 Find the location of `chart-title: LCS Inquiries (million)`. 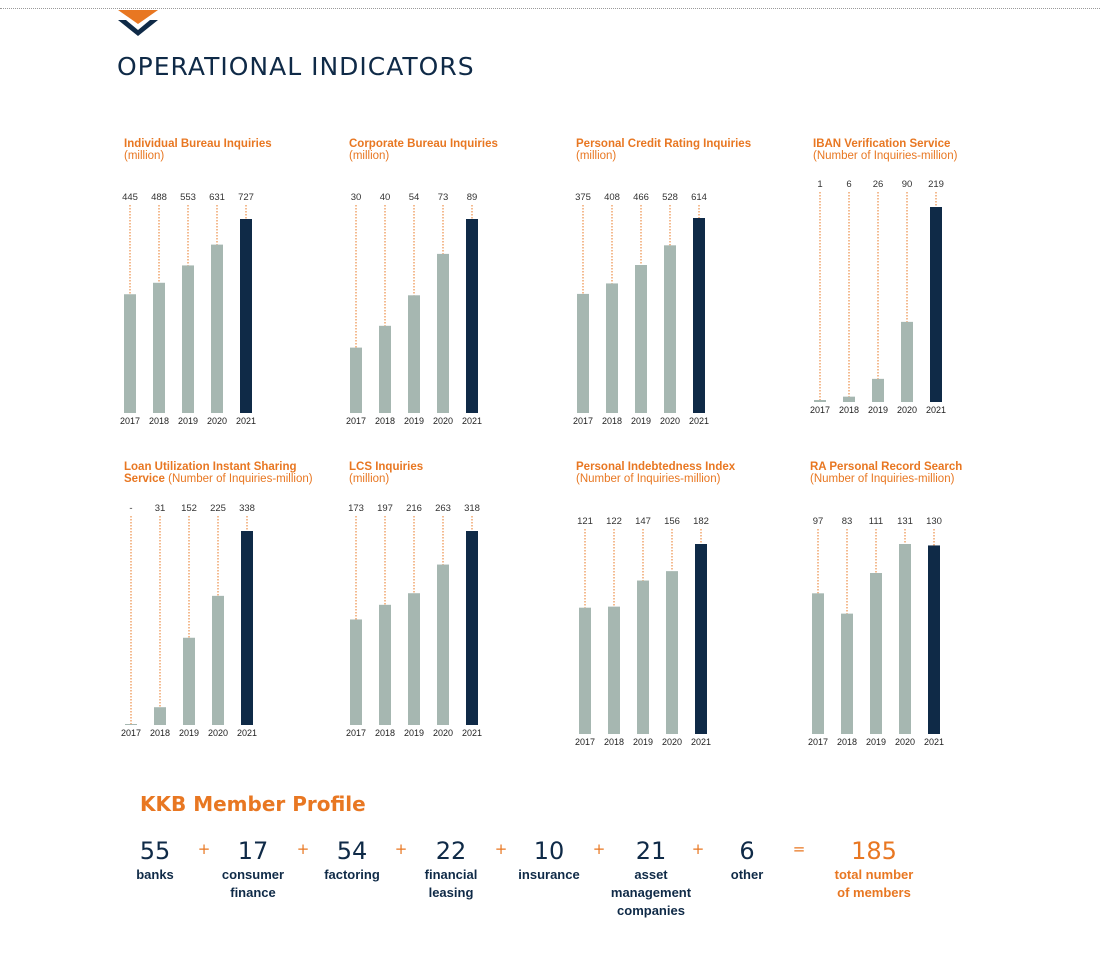

chart-title: LCS Inquiries (million) is located at coordinates (484, 473).